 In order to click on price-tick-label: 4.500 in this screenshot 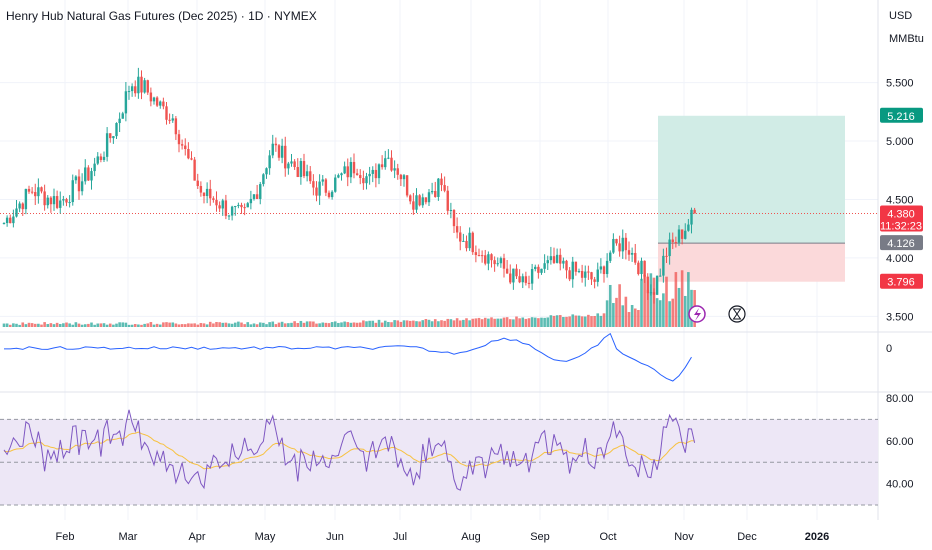, I will do `click(900, 200)`.